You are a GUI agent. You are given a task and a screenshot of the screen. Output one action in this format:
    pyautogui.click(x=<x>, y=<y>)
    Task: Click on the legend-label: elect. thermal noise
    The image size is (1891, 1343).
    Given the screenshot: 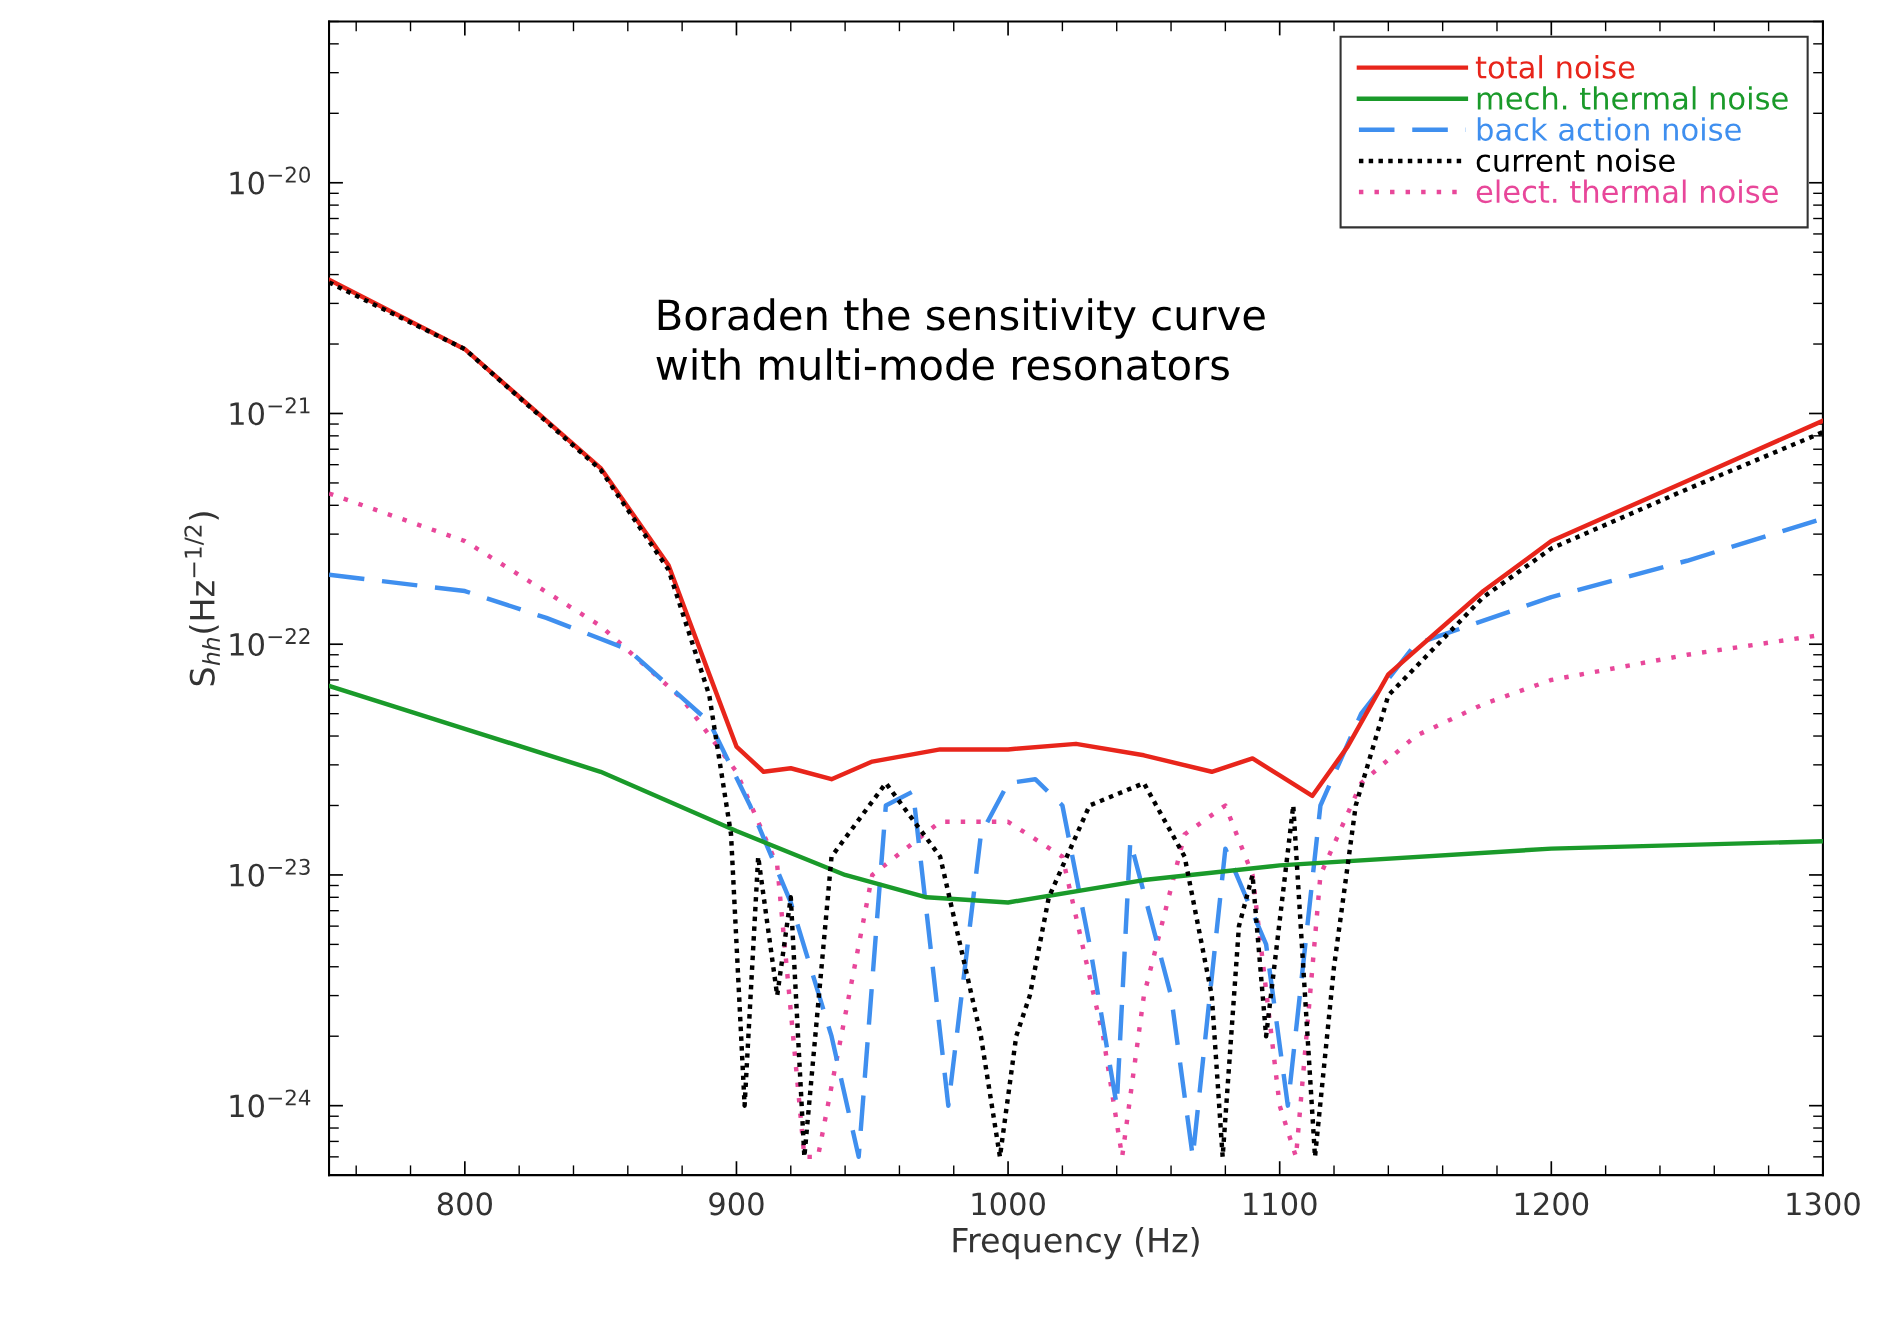 What is the action you would take?
    pyautogui.click(x=1627, y=191)
    